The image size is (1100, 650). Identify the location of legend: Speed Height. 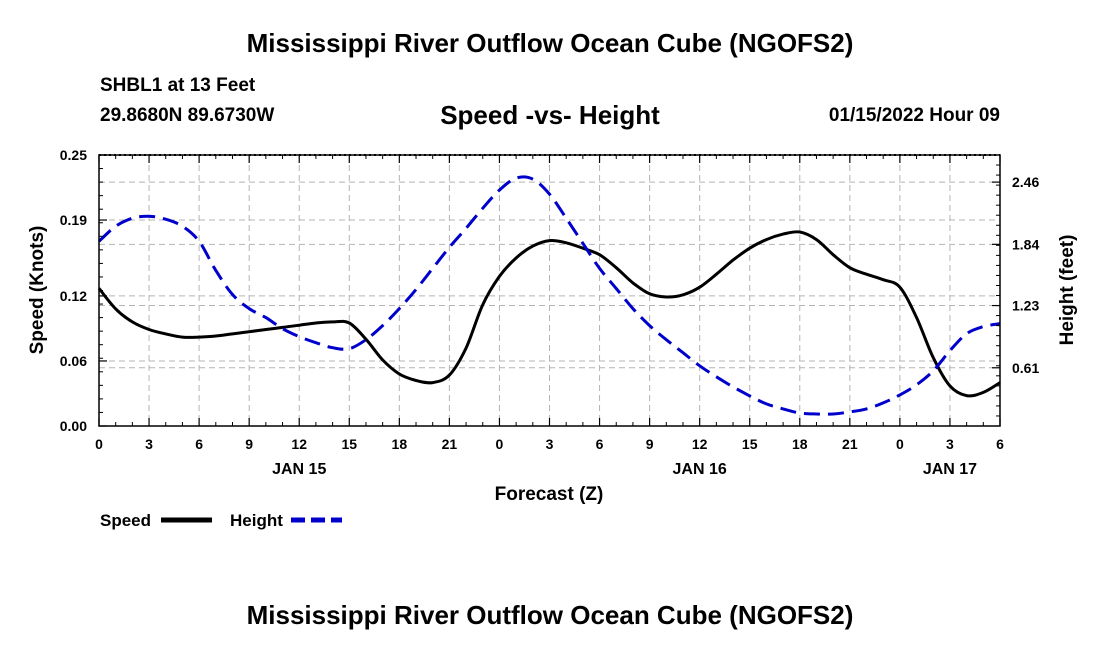
(221, 520).